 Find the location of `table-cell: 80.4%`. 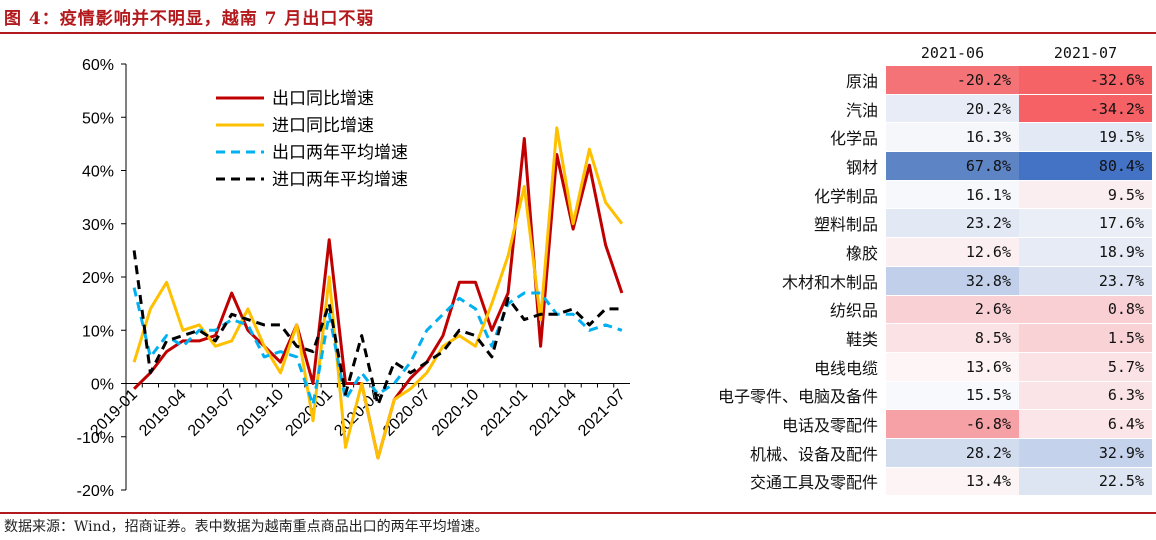

table-cell: 80.4% is located at coordinates (1085, 166).